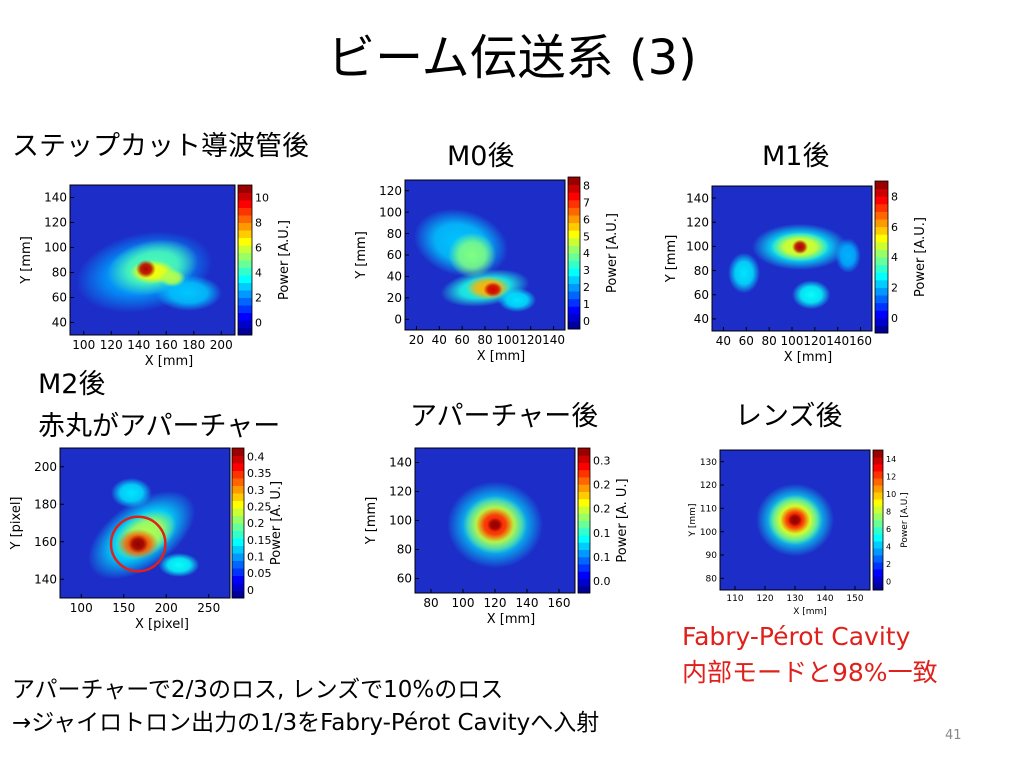  What do you see at coordinates (400, 492) in the screenshot?
I see `y-tick-label: 120` at bounding box center [400, 492].